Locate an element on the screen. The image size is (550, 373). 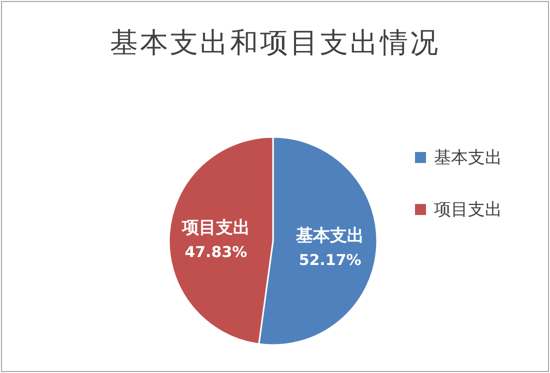
data-label: 47.83% is located at coordinates (216, 252).